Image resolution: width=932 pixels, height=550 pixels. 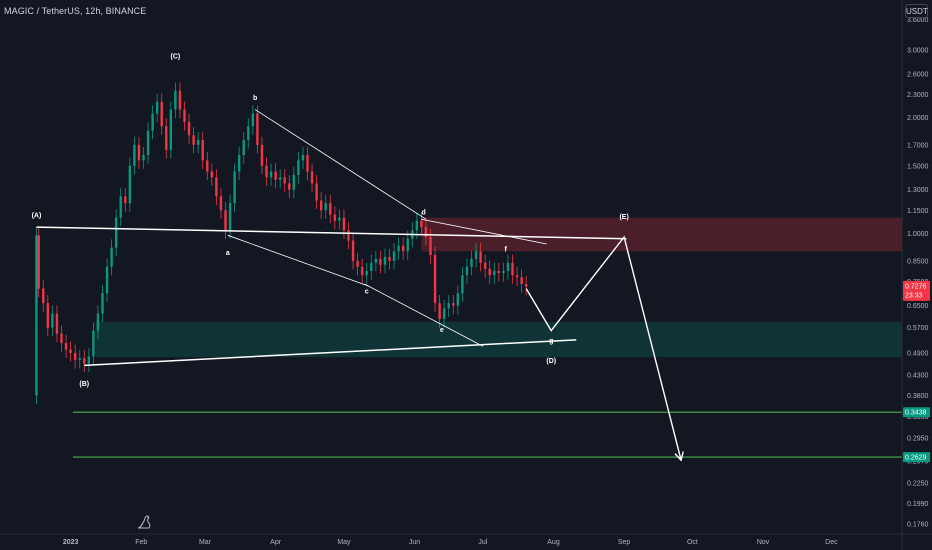 I want to click on price-badge-t2, so click(x=916, y=457).